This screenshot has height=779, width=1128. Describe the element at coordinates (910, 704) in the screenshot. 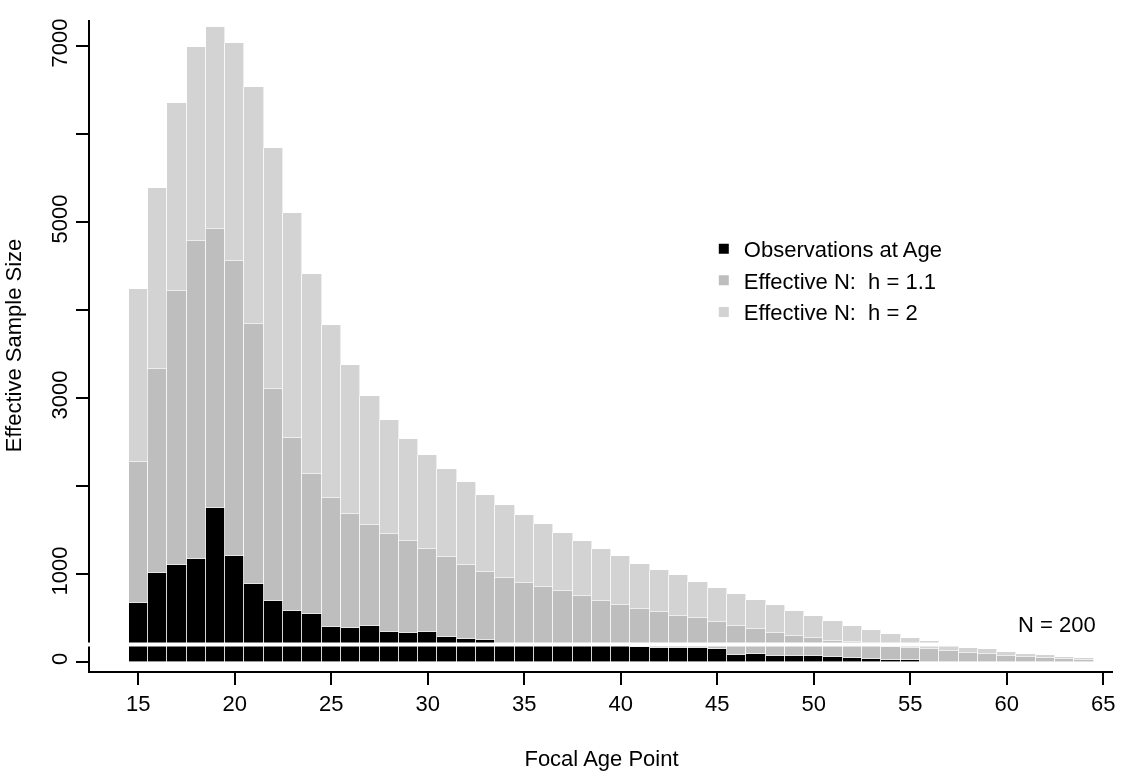

I see `x-tick-label: 55` at that location.